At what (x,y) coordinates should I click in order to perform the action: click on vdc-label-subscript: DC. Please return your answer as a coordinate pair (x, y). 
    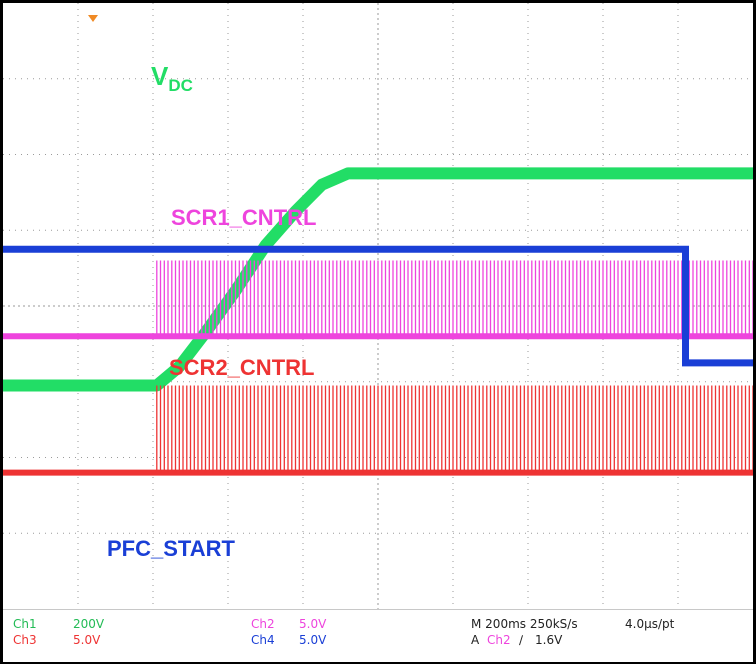
    Looking at the image, I should click on (180, 85).